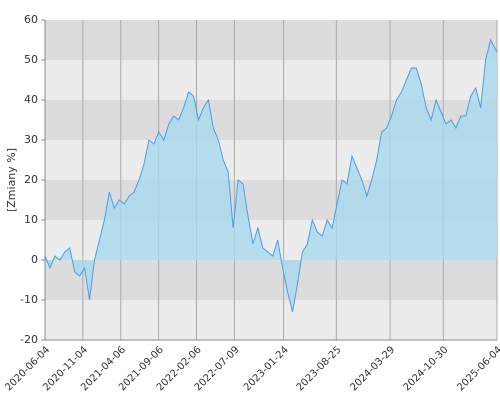 The height and width of the screenshot is (404, 500). I want to click on y-tick-label: -20, so click(29, 339).